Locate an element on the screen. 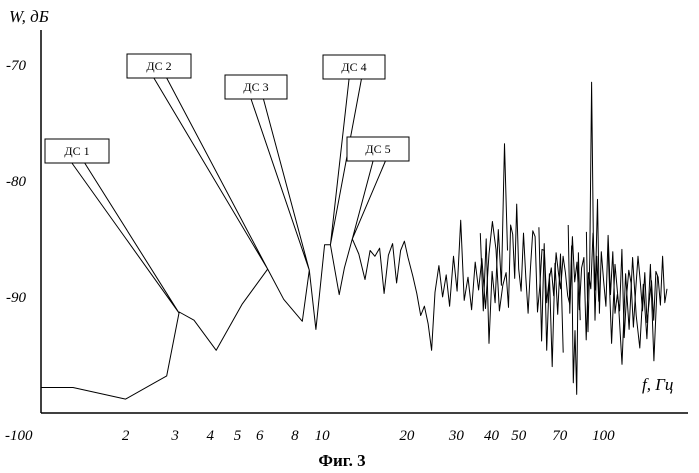 This screenshot has width=699, height=473. y-tick-labels: -70 -80 -90 -100 is located at coordinates (19, 251).